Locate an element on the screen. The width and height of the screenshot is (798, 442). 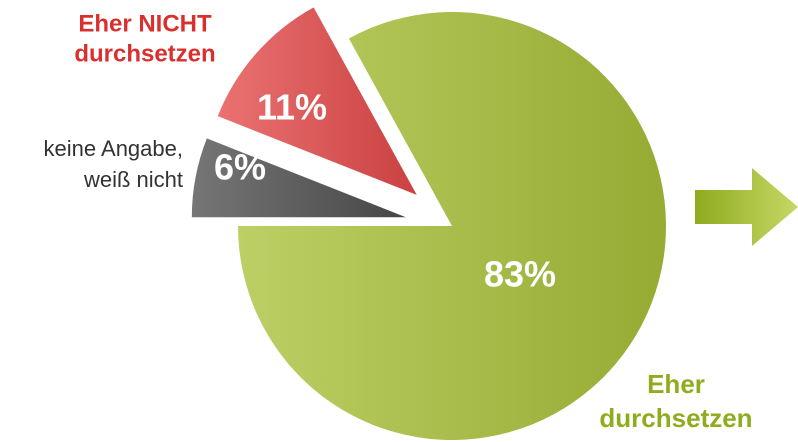
category-label: weiß nicht is located at coordinates (133, 179).